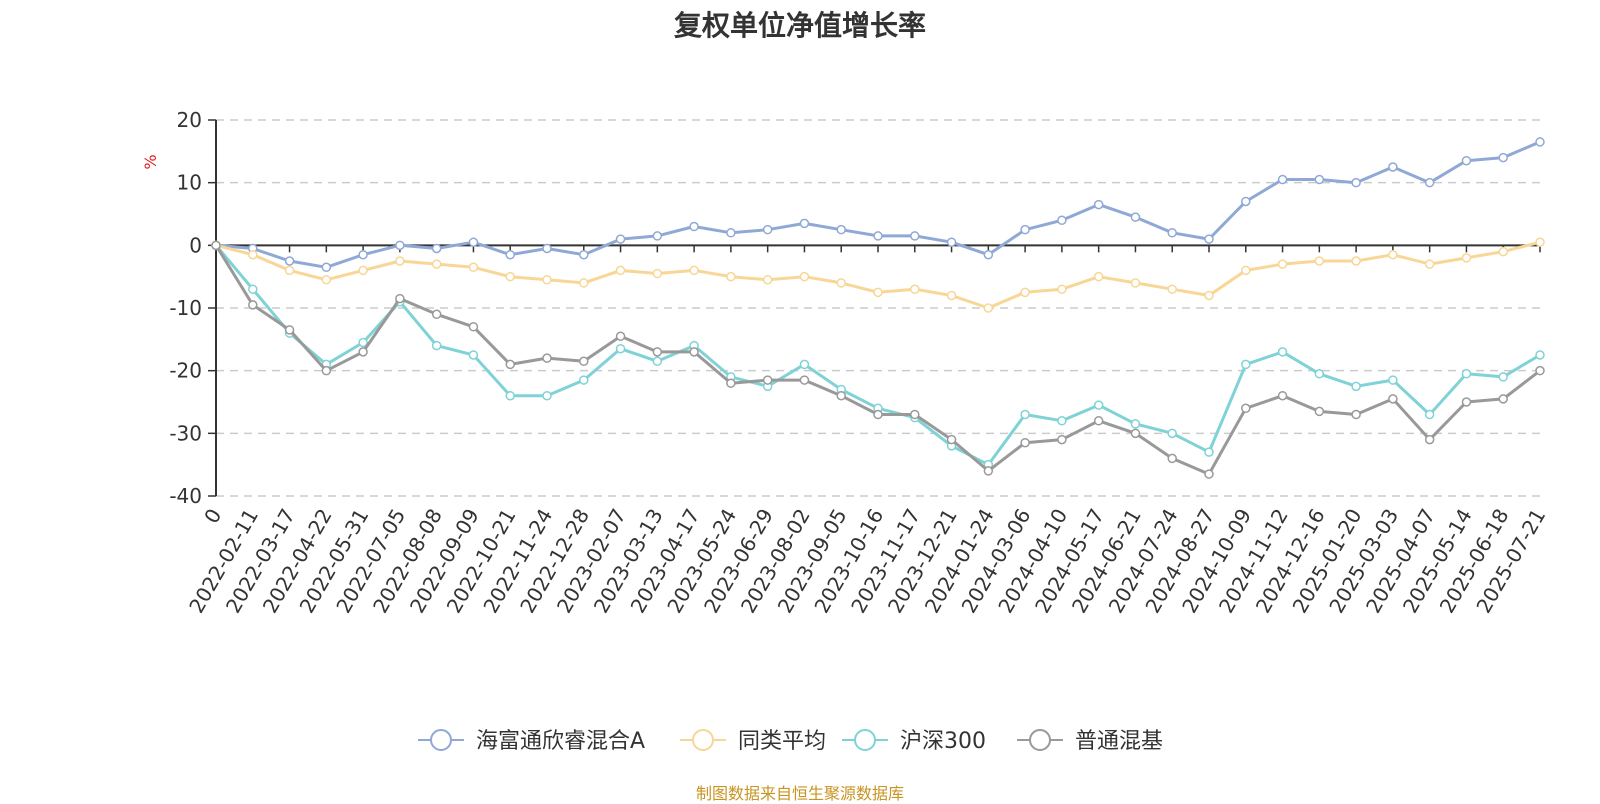 The image size is (1600, 804). Describe the element at coordinates (531, 741) in the screenshot. I see `legend-item: 海富通欣睿混合A` at that location.